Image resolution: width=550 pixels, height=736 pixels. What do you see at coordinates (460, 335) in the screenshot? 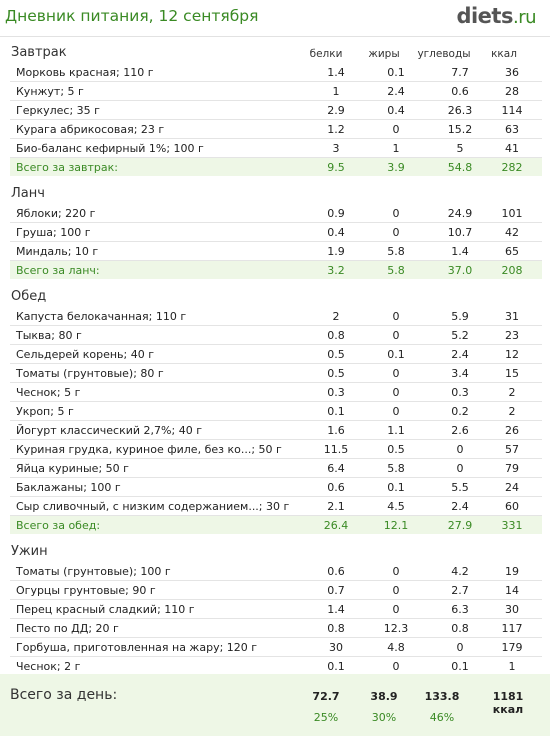
I see `food-carbs: 5.2` at bounding box center [460, 335].